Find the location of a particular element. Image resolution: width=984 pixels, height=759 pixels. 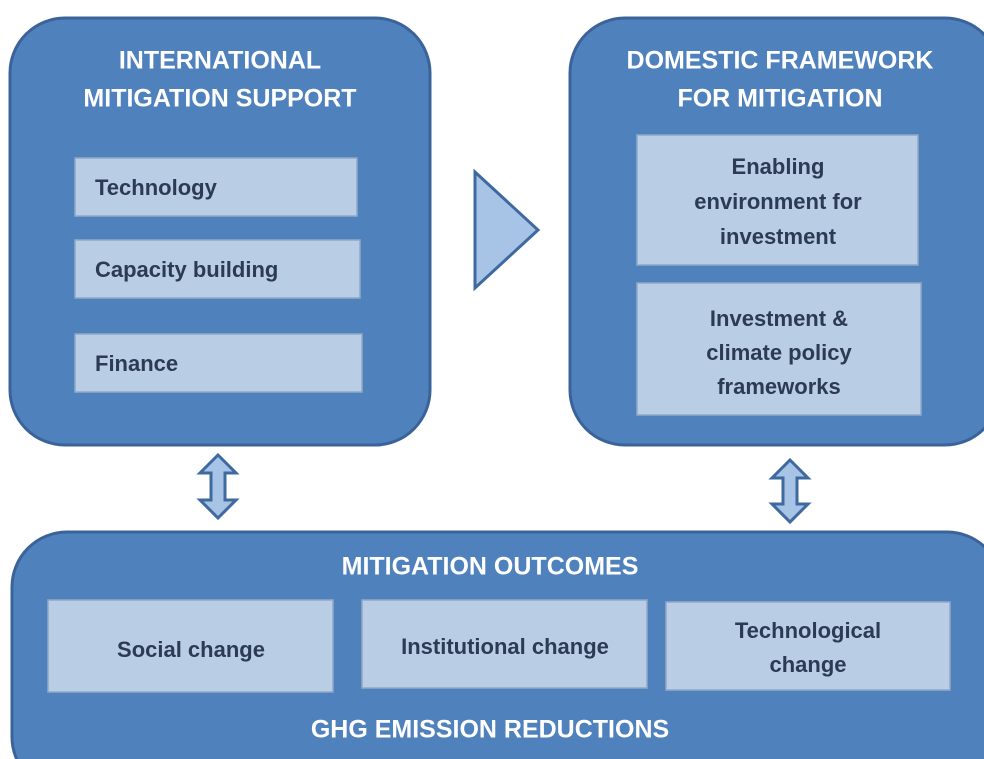

panel-title: INTERNATIONAL is located at coordinates (220, 61).